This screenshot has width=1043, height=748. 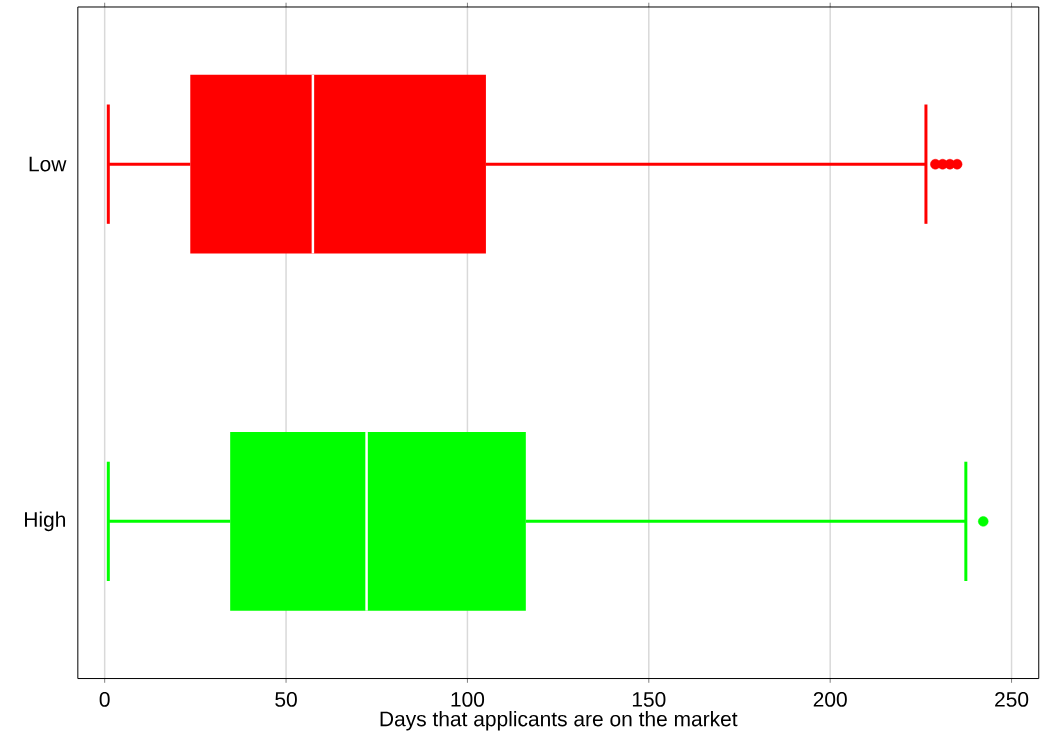 What do you see at coordinates (468, 699) in the screenshot?
I see `x-tick-label: 100` at bounding box center [468, 699].